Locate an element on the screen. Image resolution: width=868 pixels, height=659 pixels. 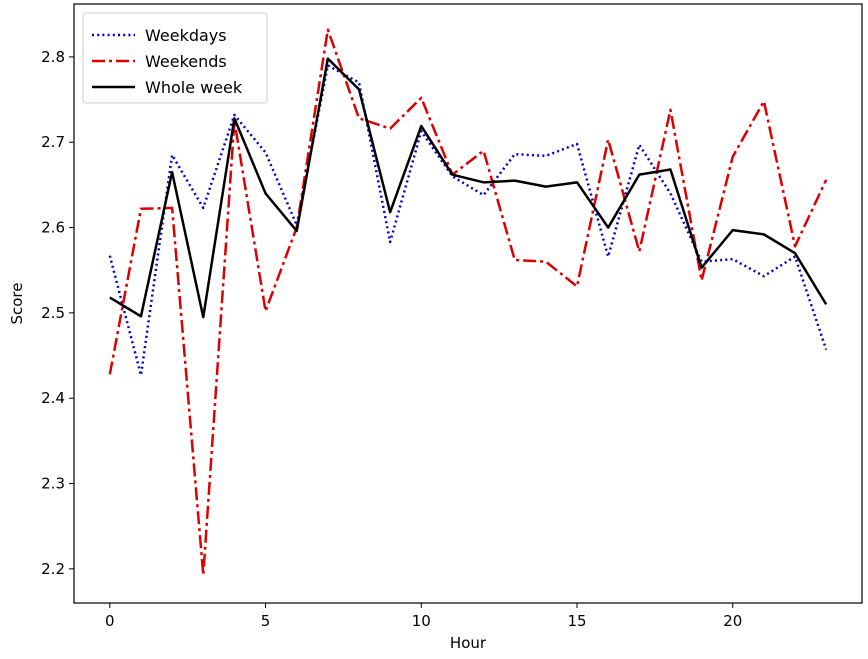
x-tick-label: 0 is located at coordinates (110, 621).